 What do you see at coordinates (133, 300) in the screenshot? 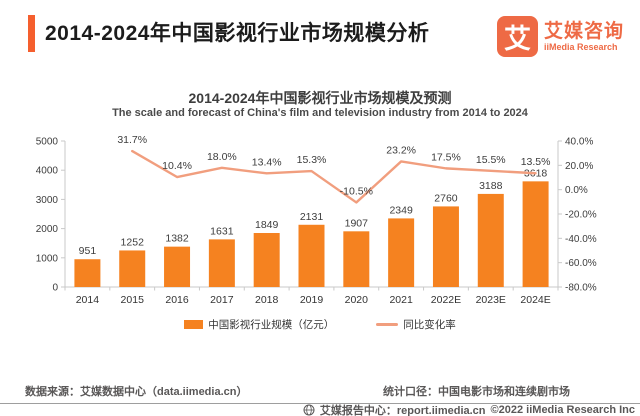
I see `svg-text: 2015` at bounding box center [133, 300].